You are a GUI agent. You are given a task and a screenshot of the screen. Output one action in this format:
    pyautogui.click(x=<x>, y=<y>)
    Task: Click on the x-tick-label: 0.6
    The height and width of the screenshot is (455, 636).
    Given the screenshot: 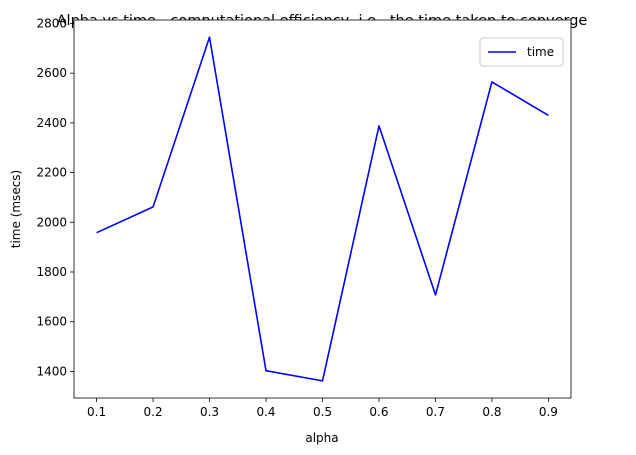 What is the action you would take?
    pyautogui.click(x=378, y=412)
    